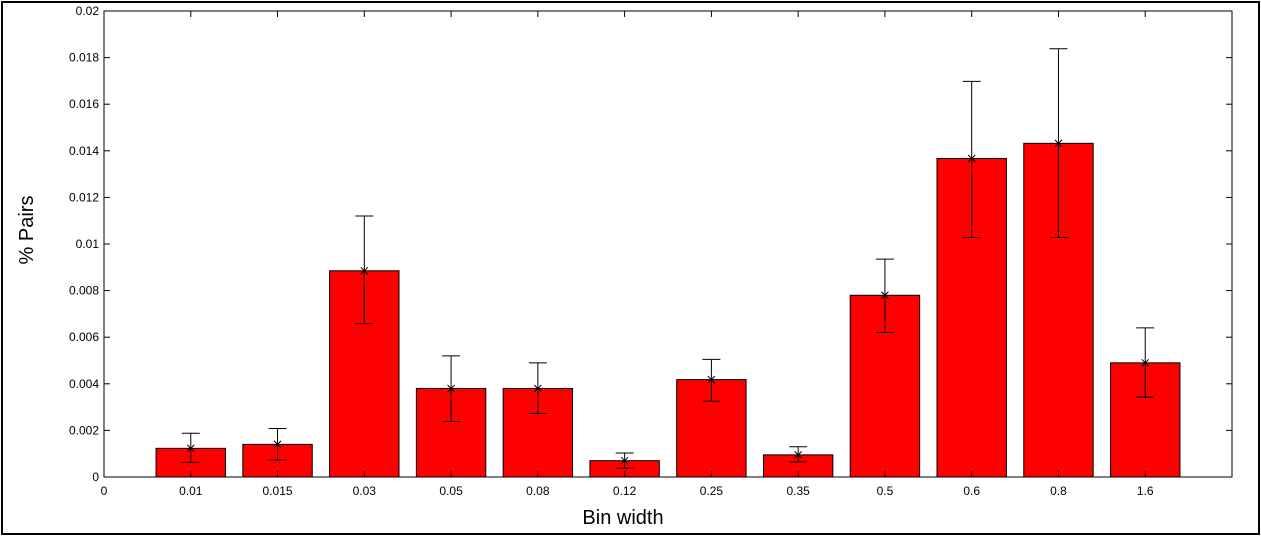  What do you see at coordinates (538, 491) in the screenshot?
I see `x-tick-label: 0.08` at bounding box center [538, 491].